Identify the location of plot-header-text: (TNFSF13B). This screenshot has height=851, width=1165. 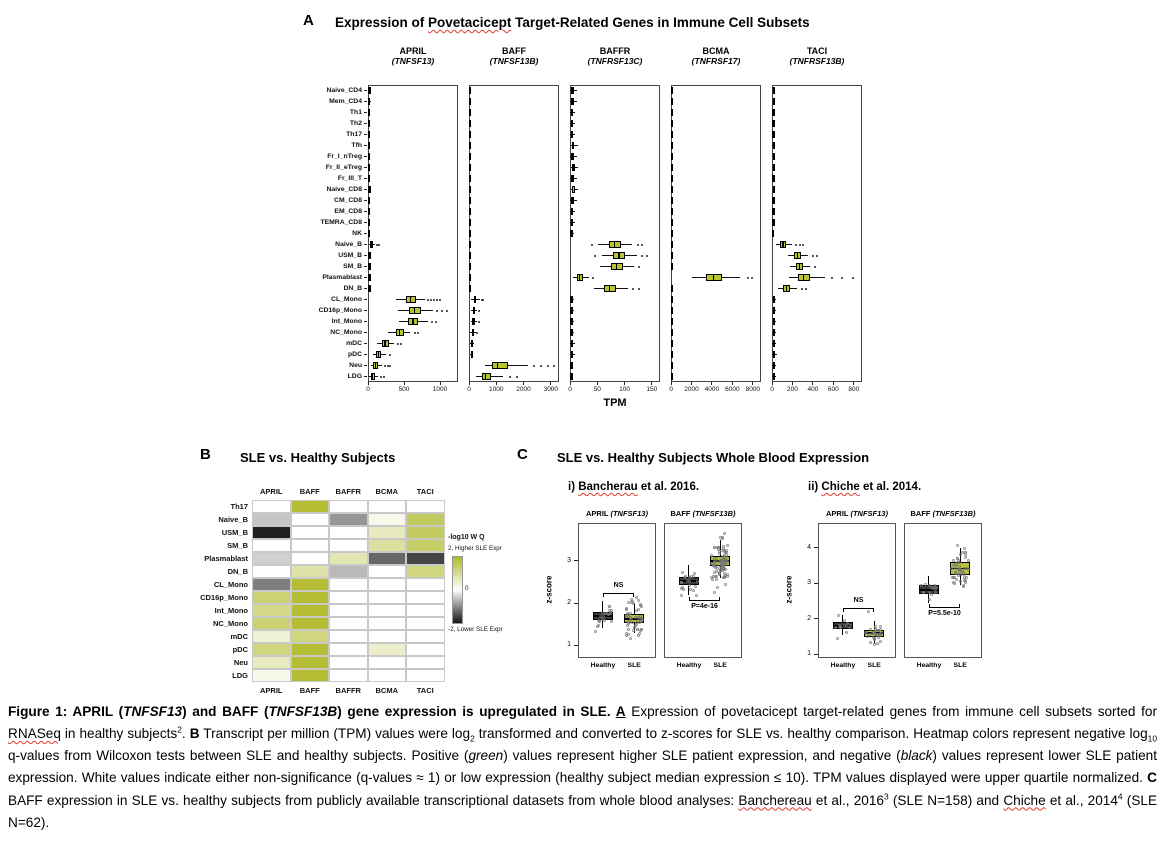
(714, 513).